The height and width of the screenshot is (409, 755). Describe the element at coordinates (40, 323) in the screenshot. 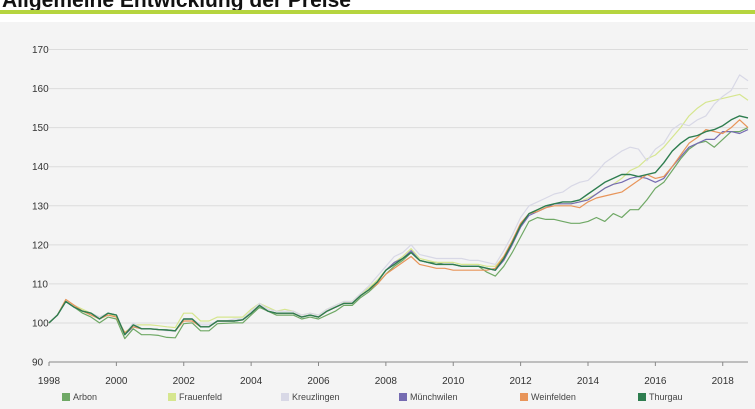

I see `y-tick-label: 100` at that location.